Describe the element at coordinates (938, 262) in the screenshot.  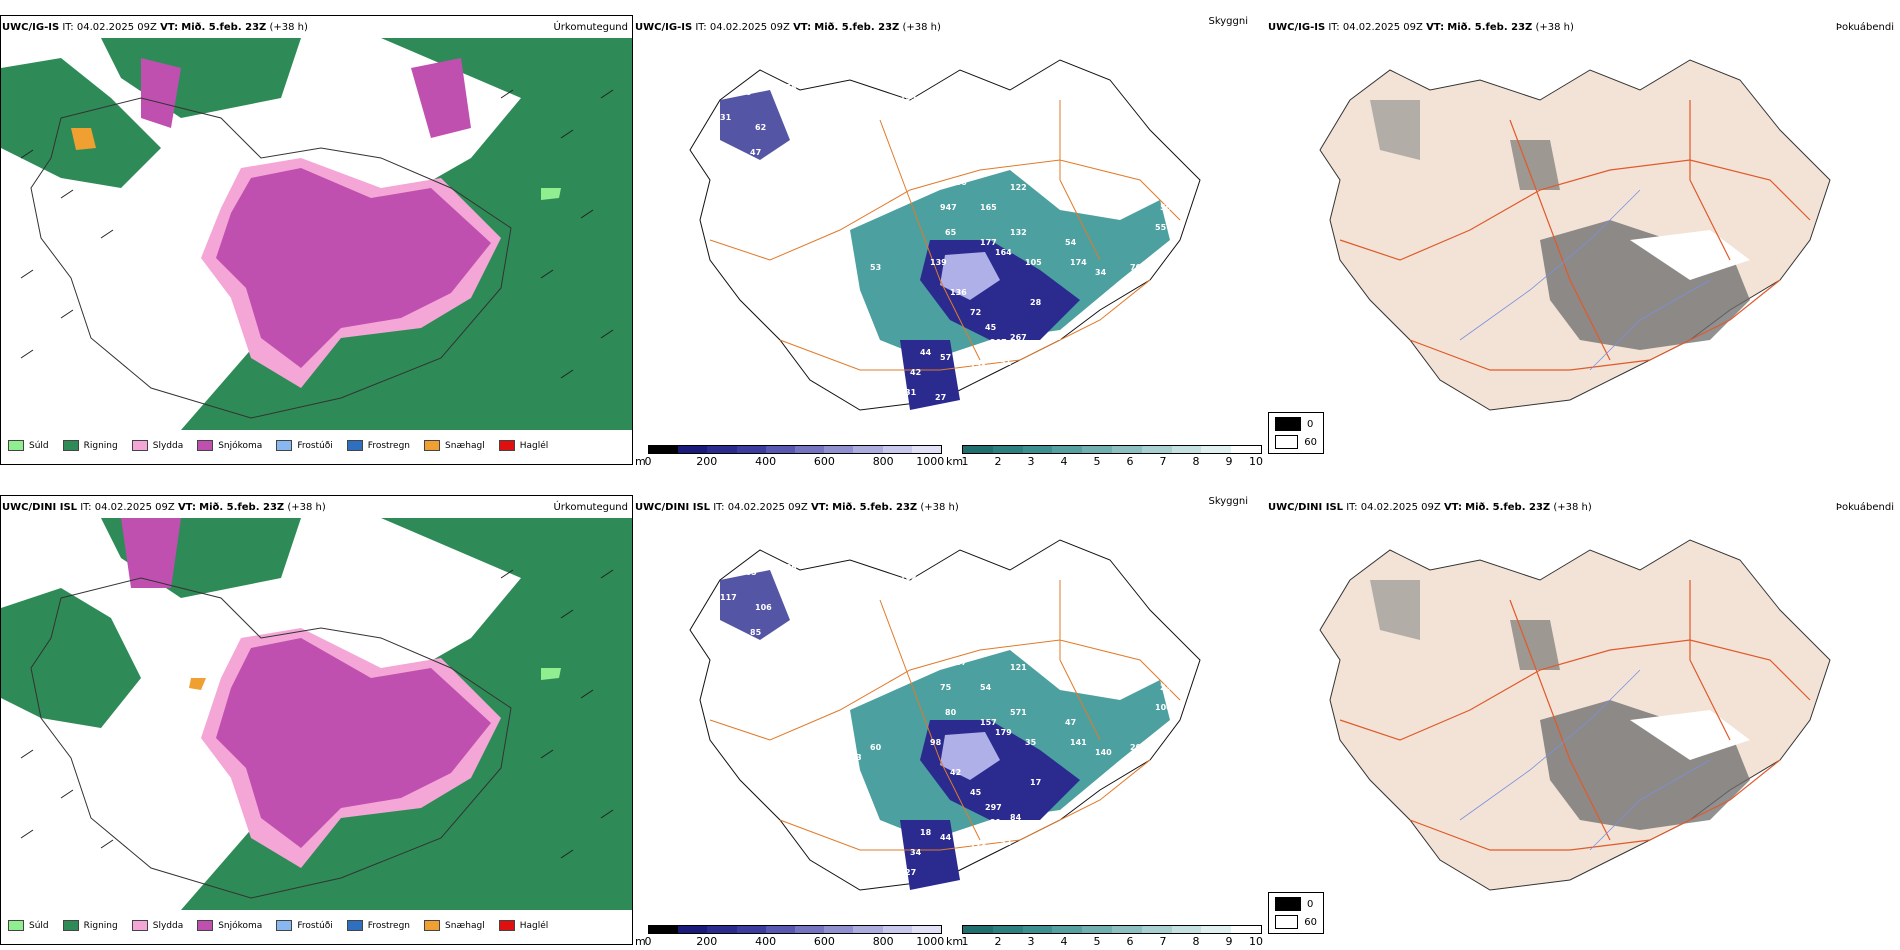
I see `visibility-label: 139` at that location.